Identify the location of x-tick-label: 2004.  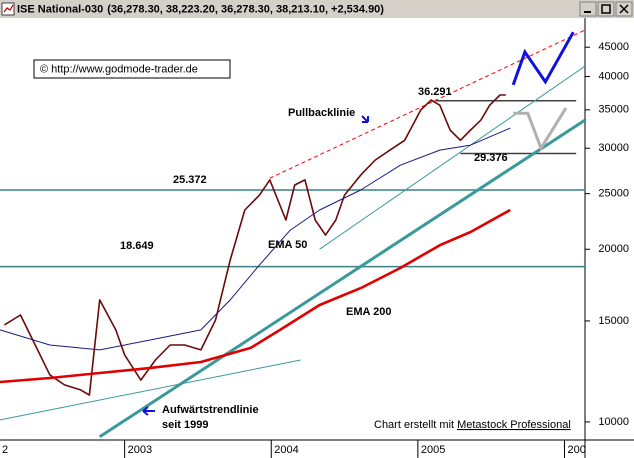
(286, 450).